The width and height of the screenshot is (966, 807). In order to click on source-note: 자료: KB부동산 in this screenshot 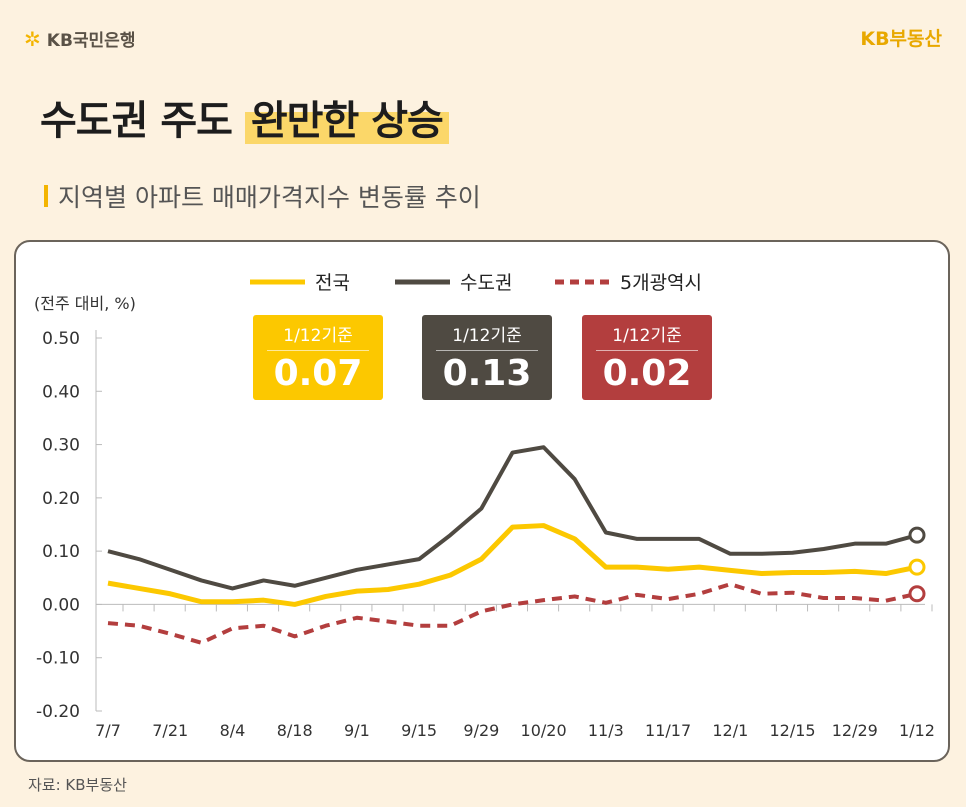, I will do `click(77, 785)`.